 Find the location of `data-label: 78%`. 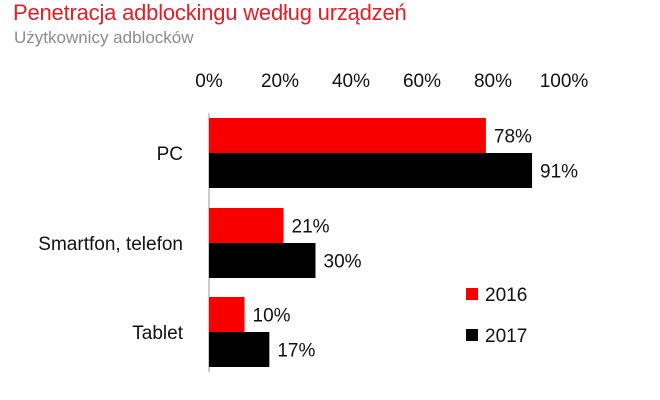

data-label: 78% is located at coordinates (513, 137).